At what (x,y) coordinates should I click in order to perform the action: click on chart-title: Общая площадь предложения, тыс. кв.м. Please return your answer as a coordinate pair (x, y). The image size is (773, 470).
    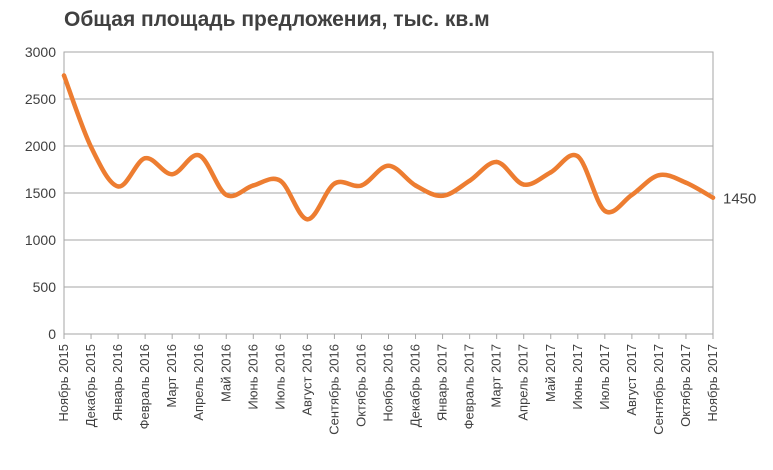
    Looking at the image, I should click on (277, 19).